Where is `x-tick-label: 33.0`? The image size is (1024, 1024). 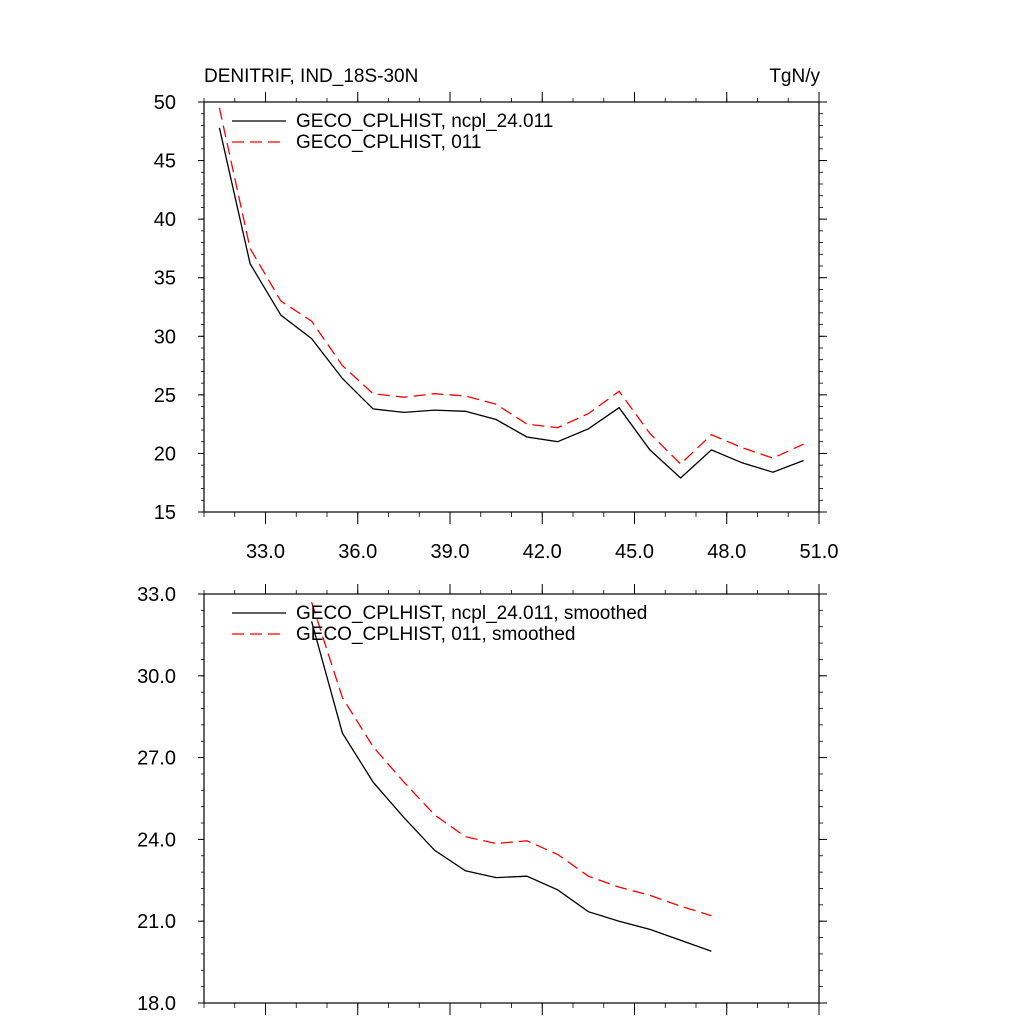
x-tick-label: 33.0 is located at coordinates (265, 552).